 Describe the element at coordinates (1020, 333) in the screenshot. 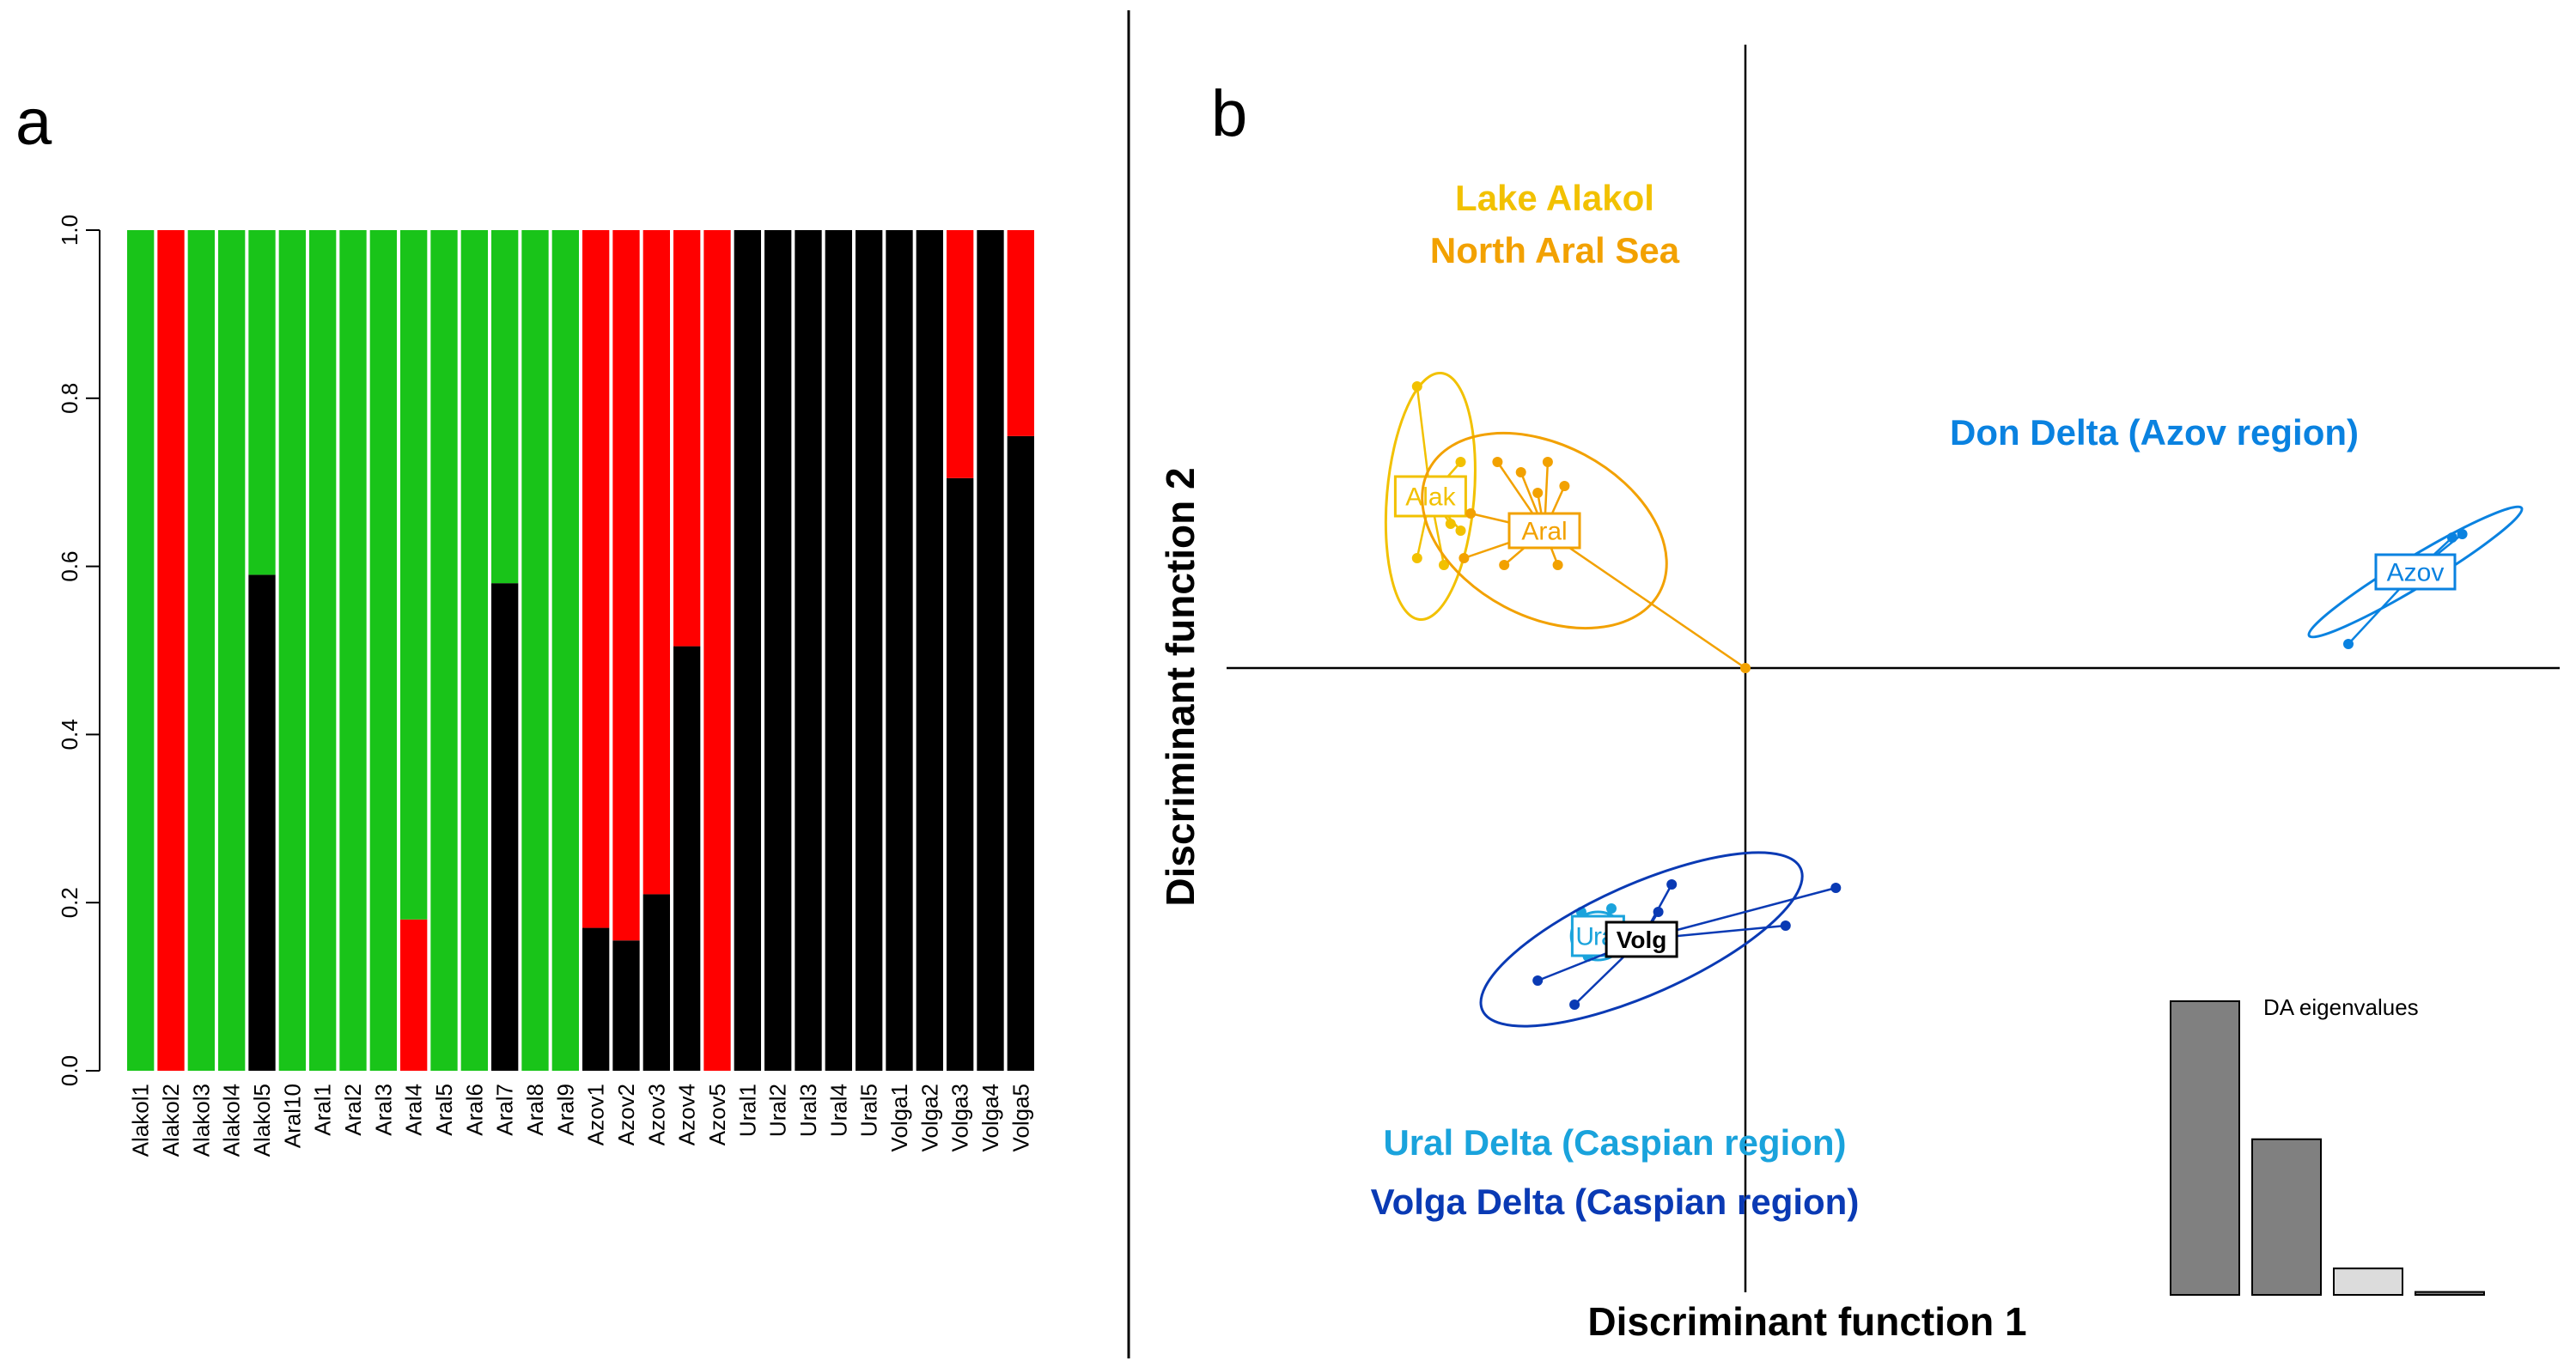

I see `bar-Volga5-cluster2` at that location.